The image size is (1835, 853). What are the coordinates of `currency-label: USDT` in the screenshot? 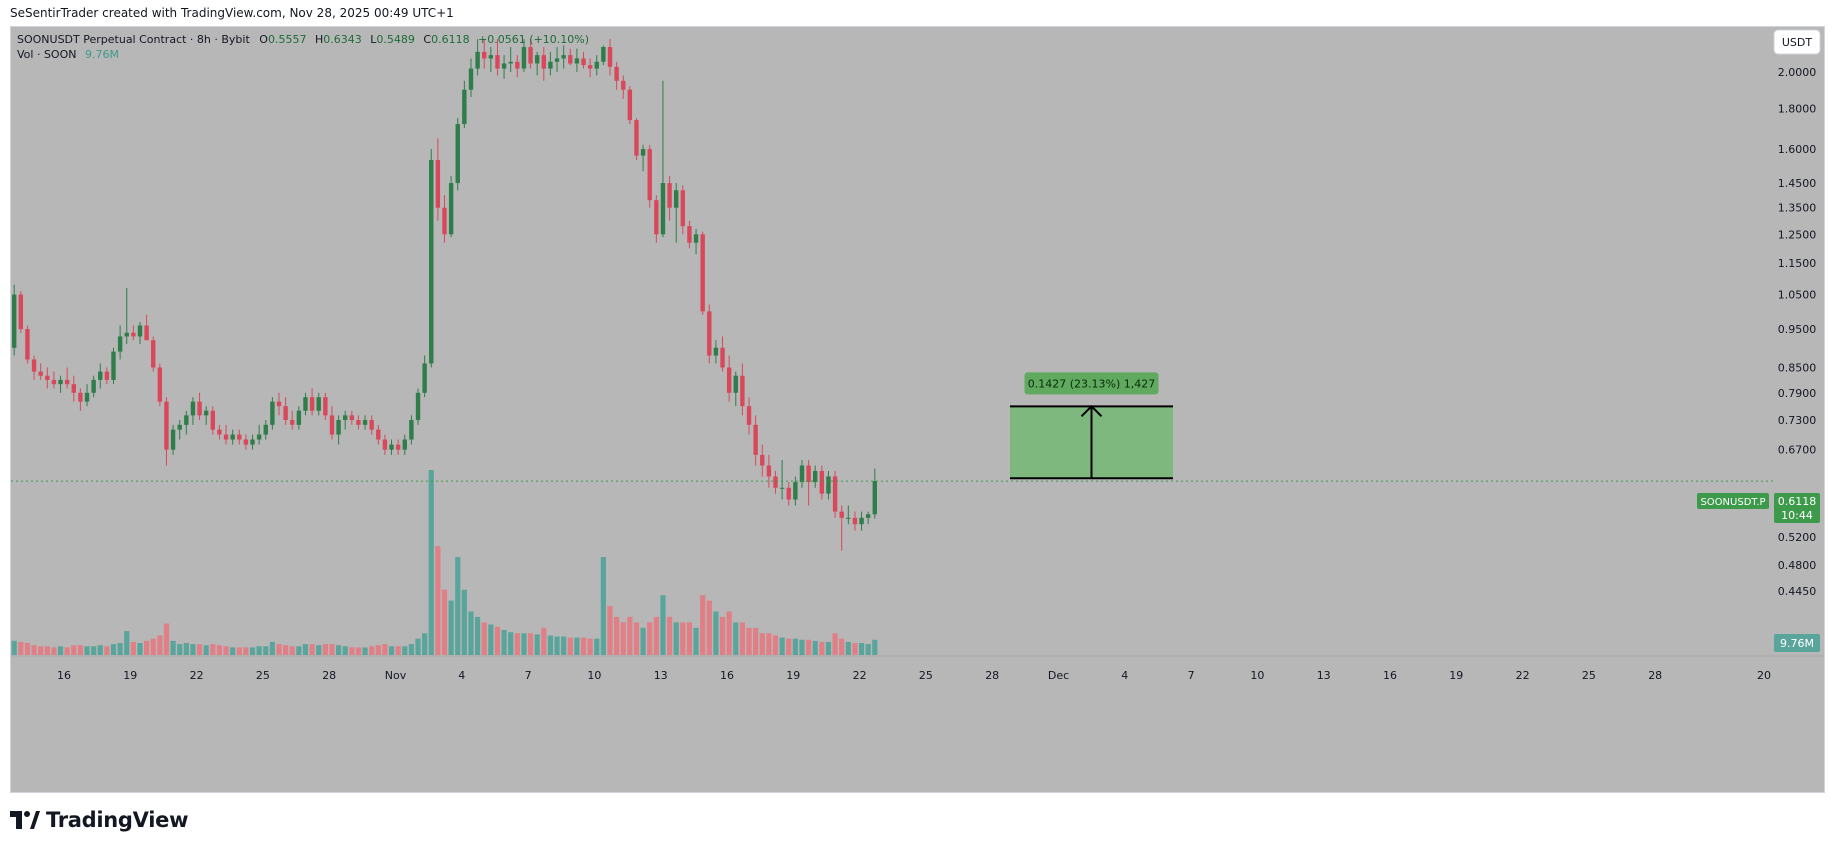 It's located at (1797, 42).